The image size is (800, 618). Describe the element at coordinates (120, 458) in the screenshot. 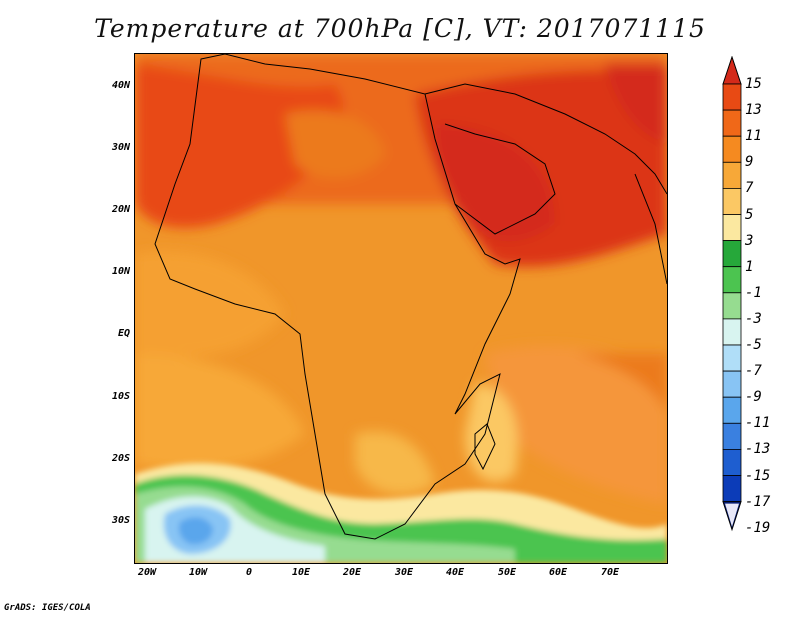

I see `lat-label-20s: 20S` at that location.